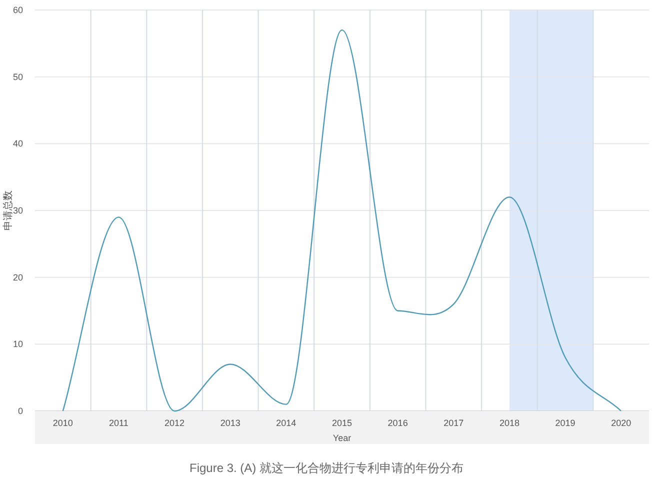 The image size is (653, 488). What do you see at coordinates (454, 423) in the screenshot?
I see `x-tick-label: 2017` at bounding box center [454, 423].